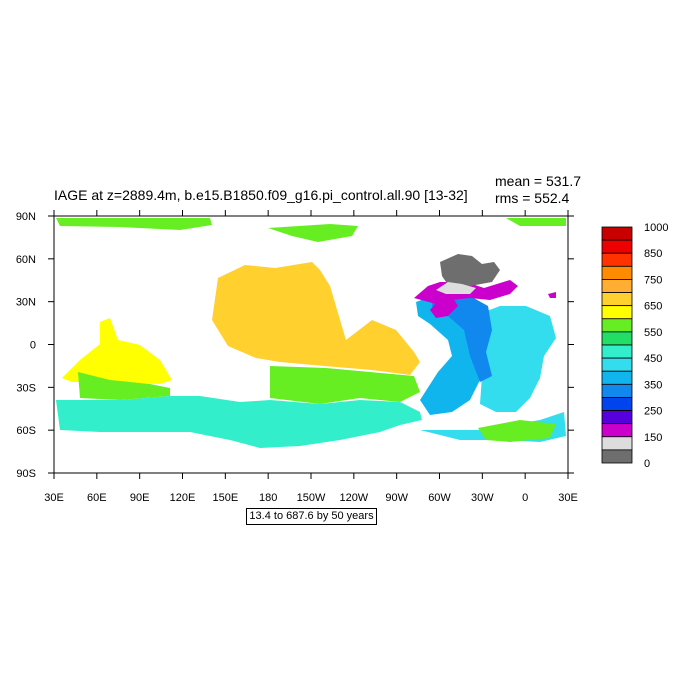  Describe the element at coordinates (656, 228) in the screenshot. I see `colorbar-label: 1000` at that location.